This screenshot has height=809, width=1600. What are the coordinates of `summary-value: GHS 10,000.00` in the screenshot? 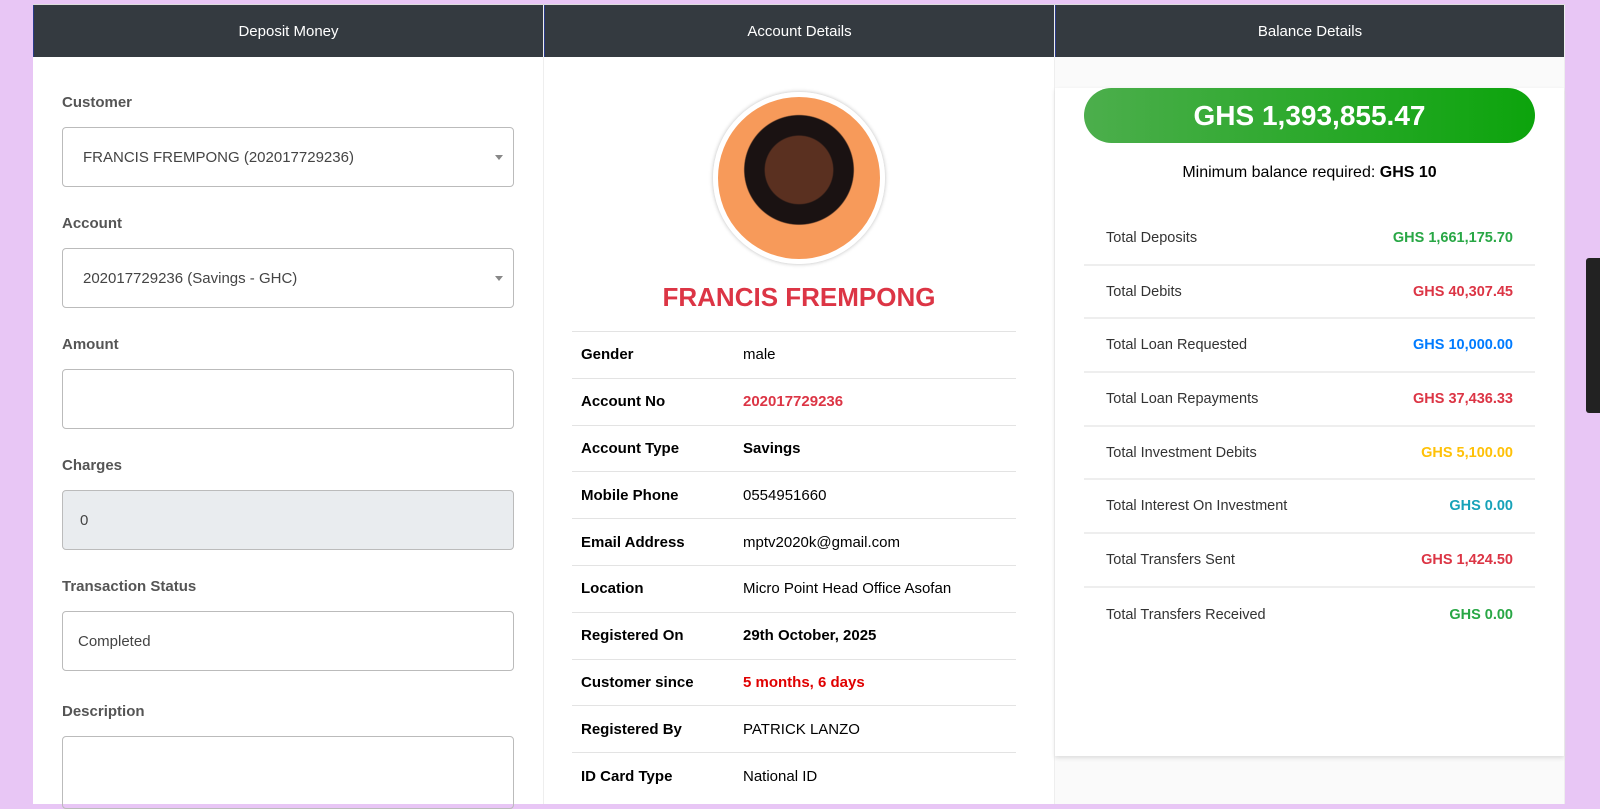 It's located at (1463, 345).